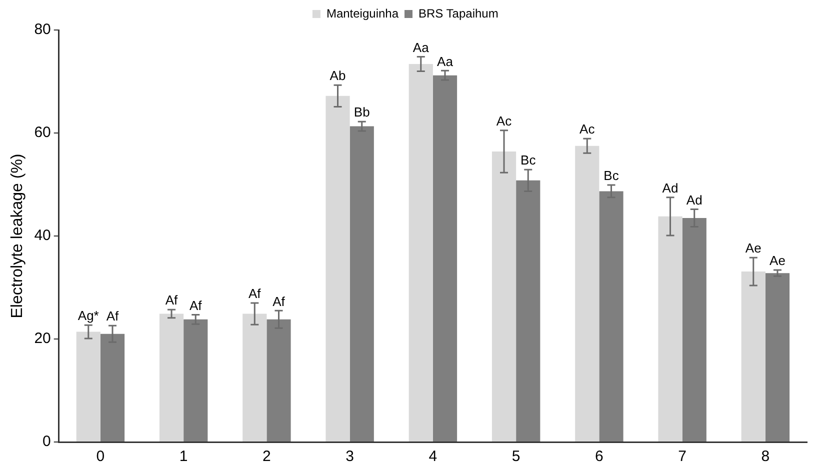 The height and width of the screenshot is (474, 817). I want to click on x-tick-label: 3, so click(350, 457).